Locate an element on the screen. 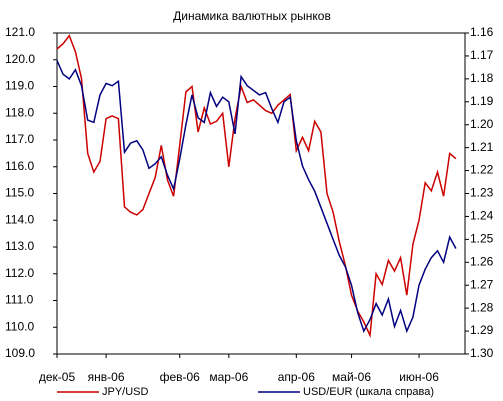  x-tick-label: янв-06 is located at coordinates (106, 377).